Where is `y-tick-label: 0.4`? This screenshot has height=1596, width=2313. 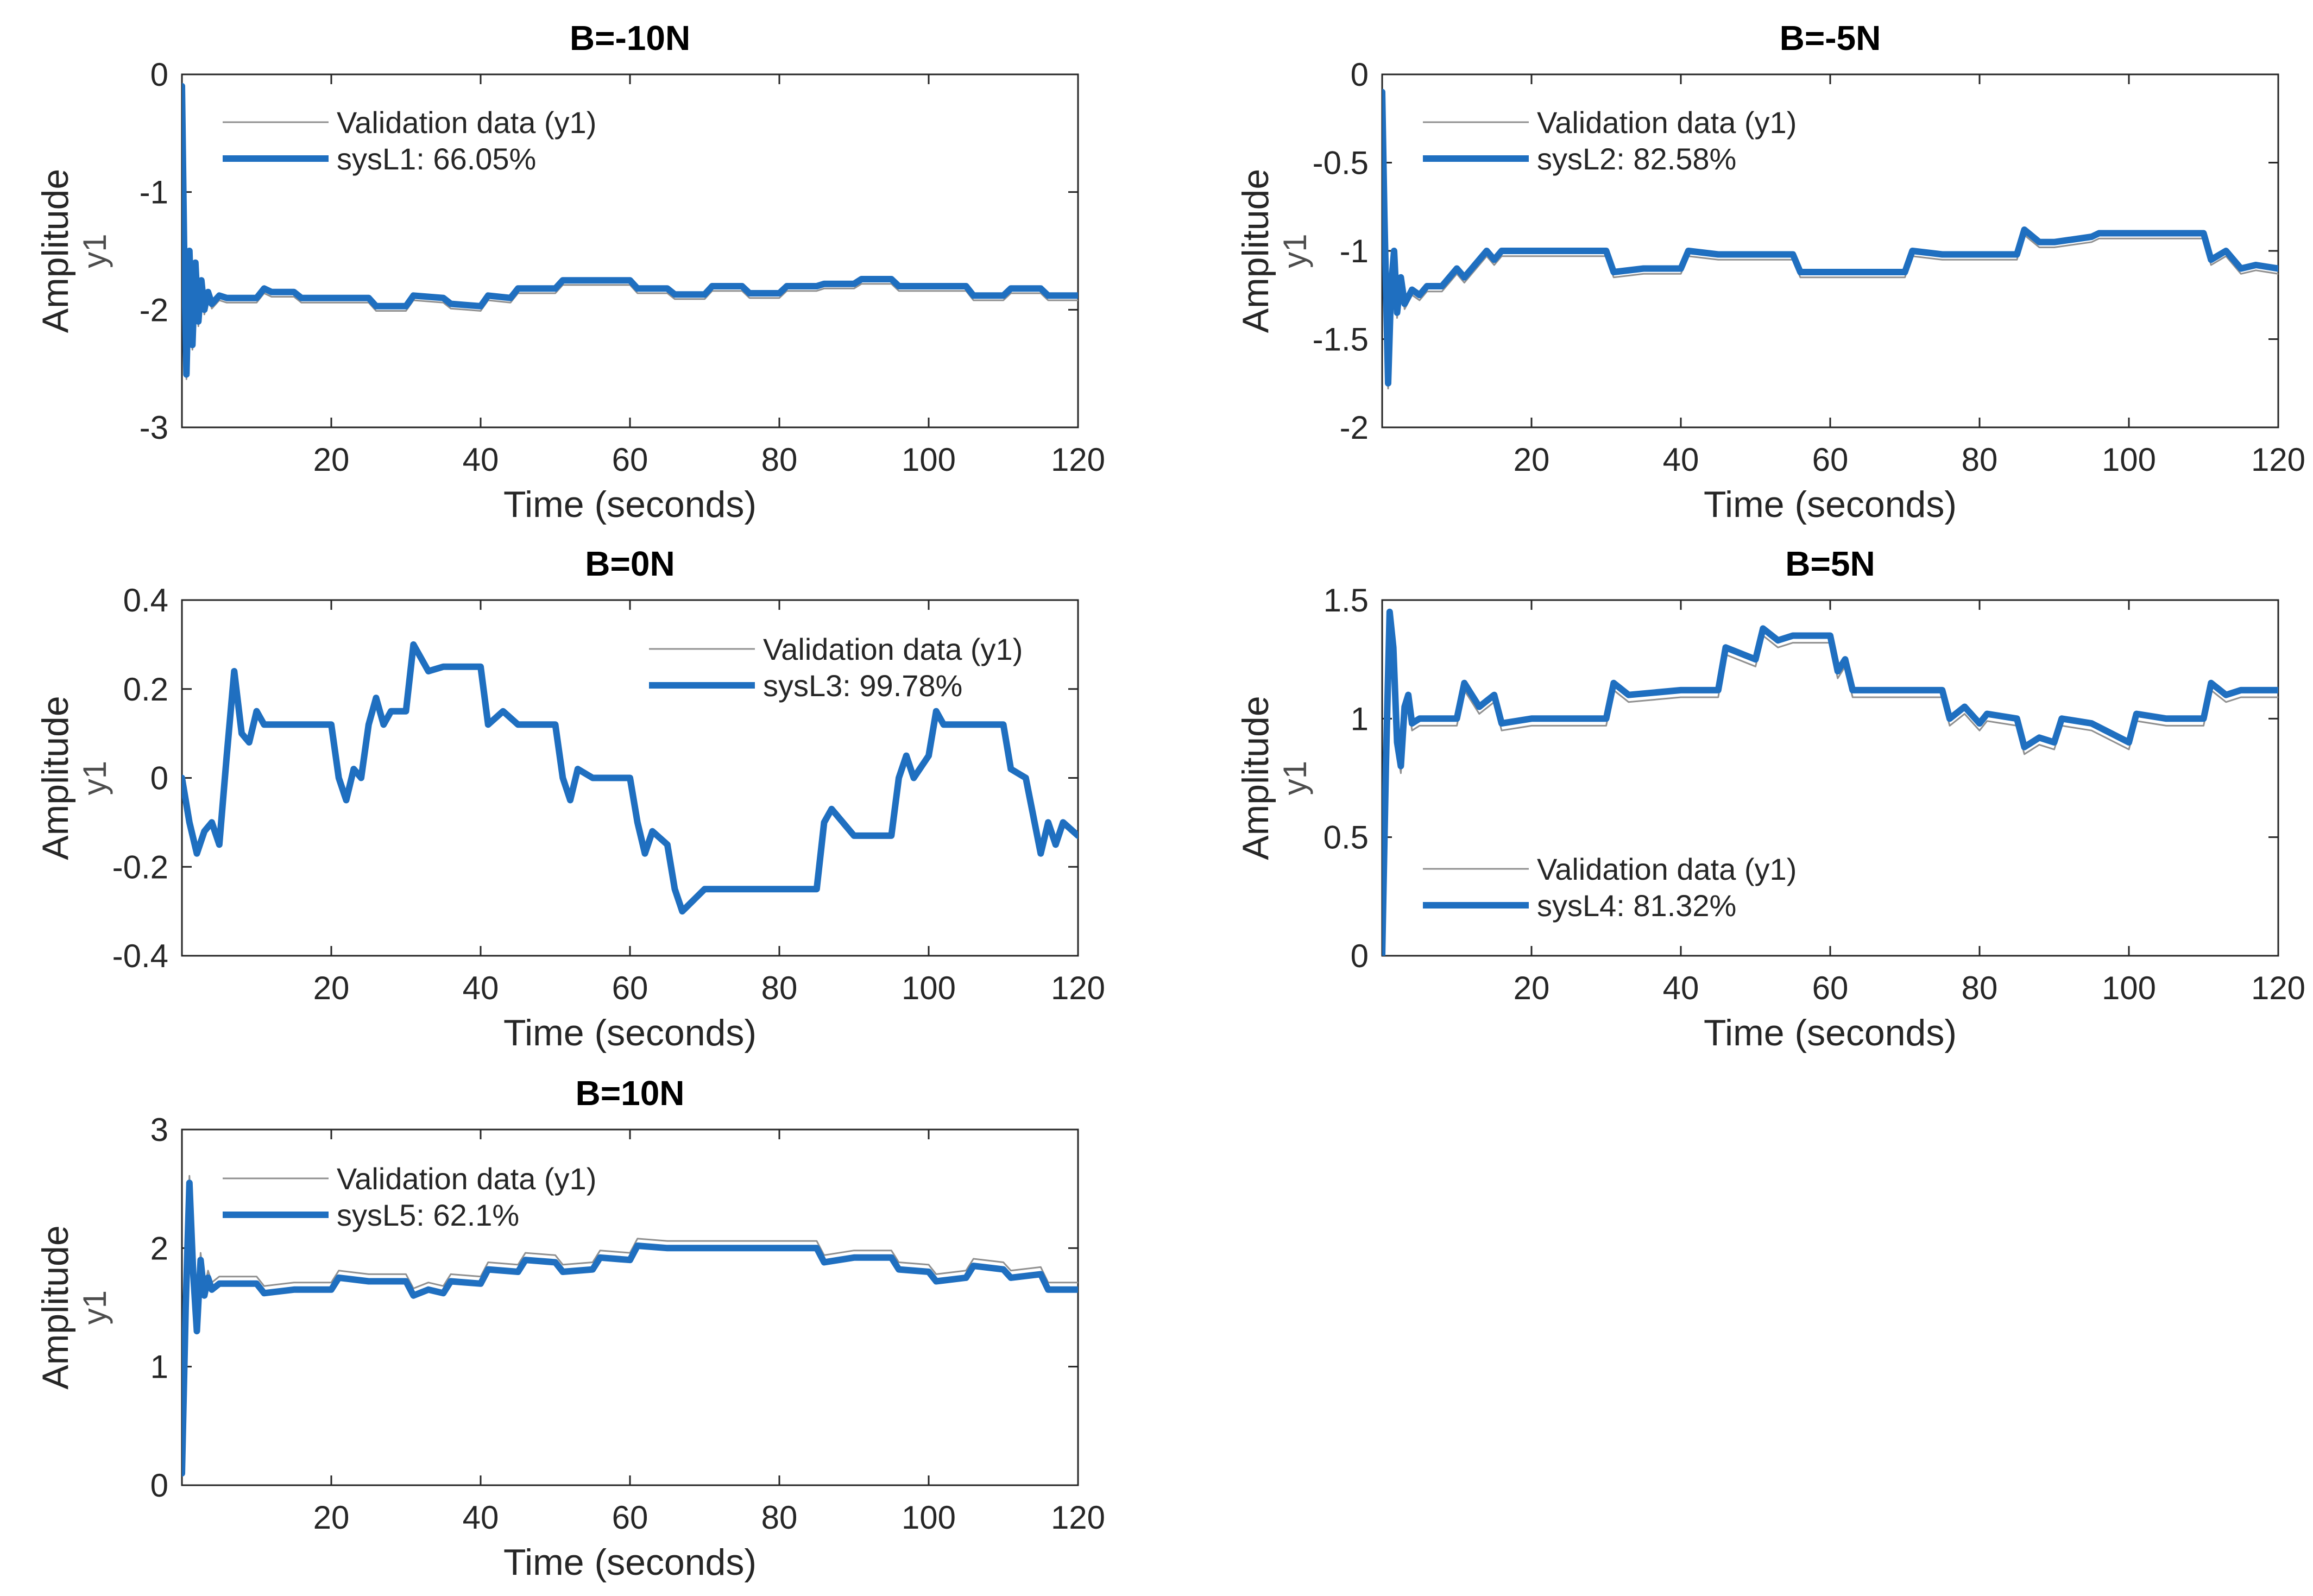 y-tick-label: 0.4 is located at coordinates (145, 600).